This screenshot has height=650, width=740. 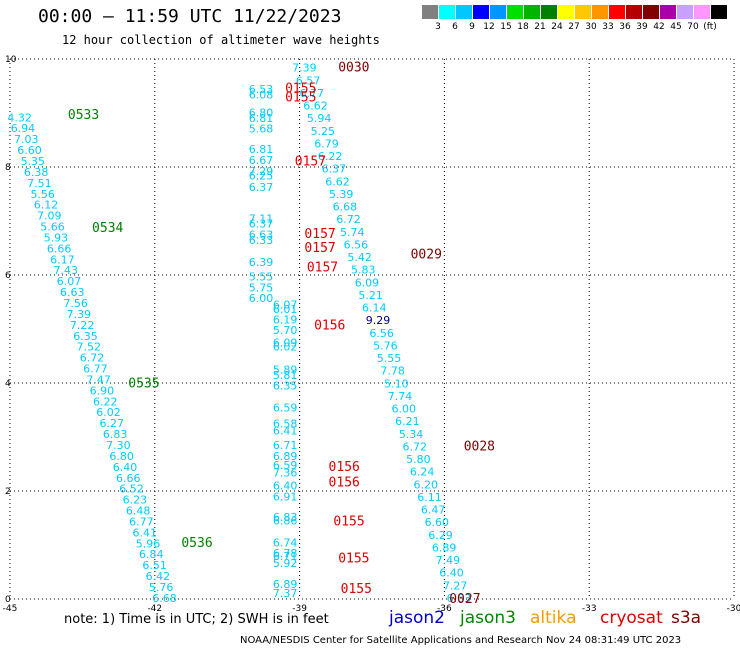 I want to click on data-point: 5.93, so click(x=56, y=237).